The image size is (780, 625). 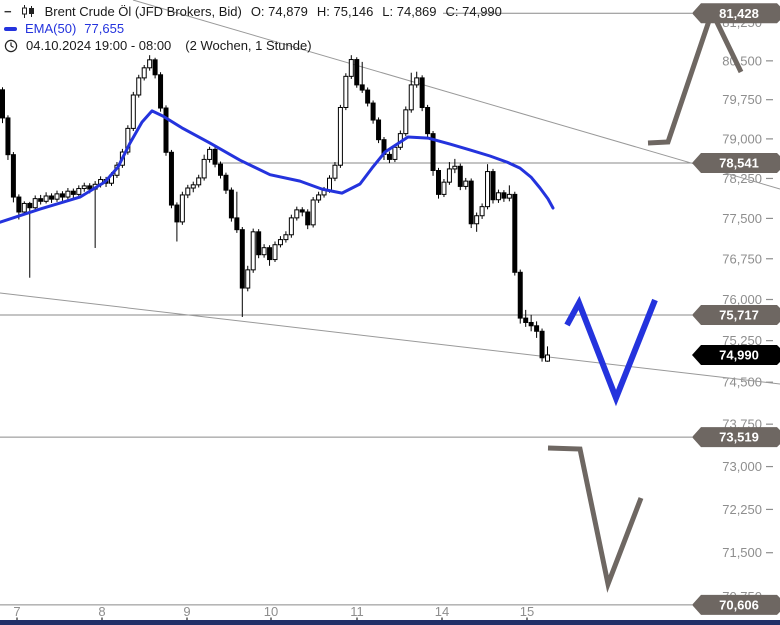 I want to click on timeframe-text: (2 Wochen, 1 Stunde), so click(x=248, y=45).